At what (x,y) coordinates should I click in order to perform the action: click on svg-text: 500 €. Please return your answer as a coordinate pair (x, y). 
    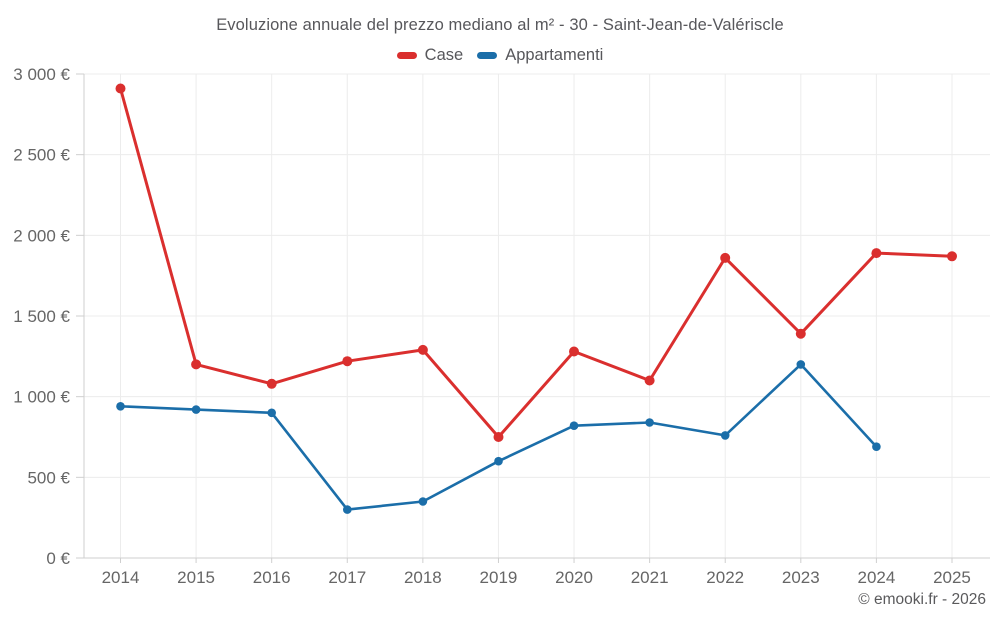
    Looking at the image, I should click on (48, 477).